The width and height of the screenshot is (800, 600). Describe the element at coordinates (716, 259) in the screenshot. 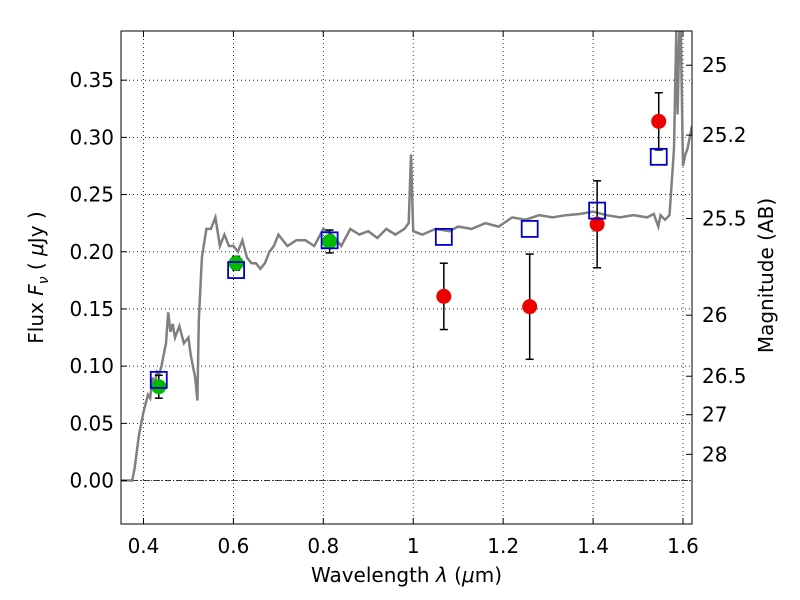

I see `magnitude-ticks: 25 25.2 25.5 26 26.5 27 28` at that location.